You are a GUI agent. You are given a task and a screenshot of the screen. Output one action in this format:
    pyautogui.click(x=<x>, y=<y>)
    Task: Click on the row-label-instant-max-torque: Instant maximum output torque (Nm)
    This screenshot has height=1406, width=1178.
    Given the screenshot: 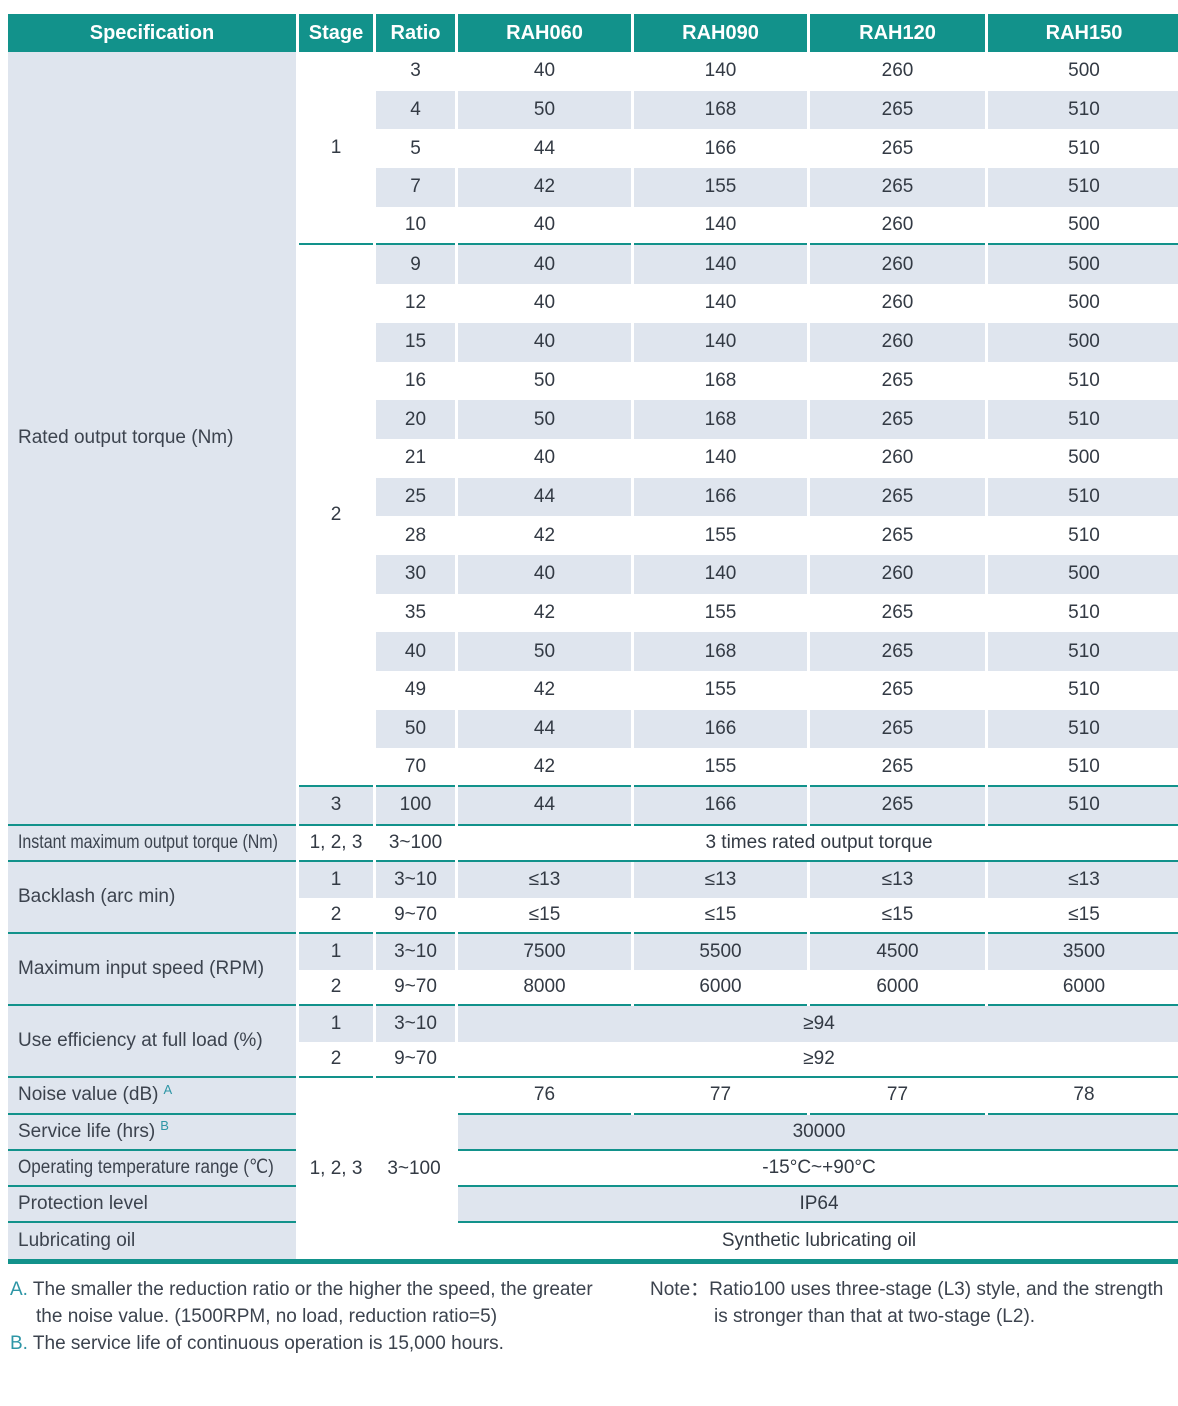 What is the action you would take?
    pyautogui.click(x=152, y=843)
    